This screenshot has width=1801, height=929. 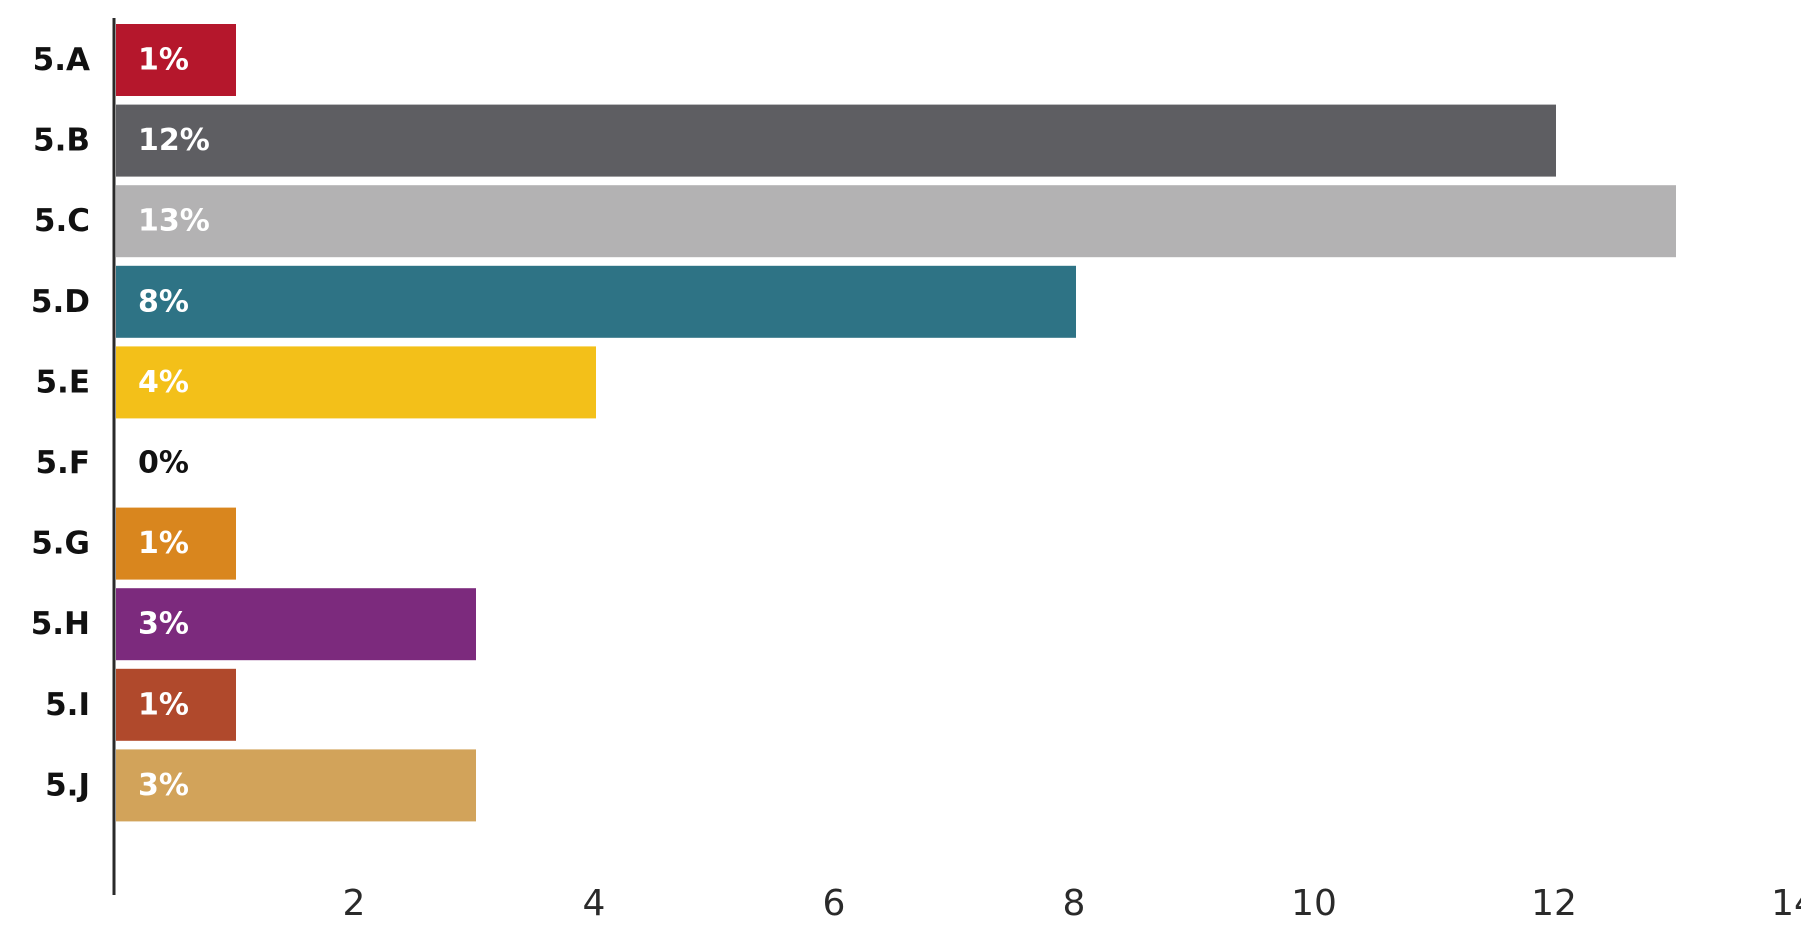 What do you see at coordinates (62, 382) in the screenshot?
I see `category-label-5-e: 5.E` at bounding box center [62, 382].